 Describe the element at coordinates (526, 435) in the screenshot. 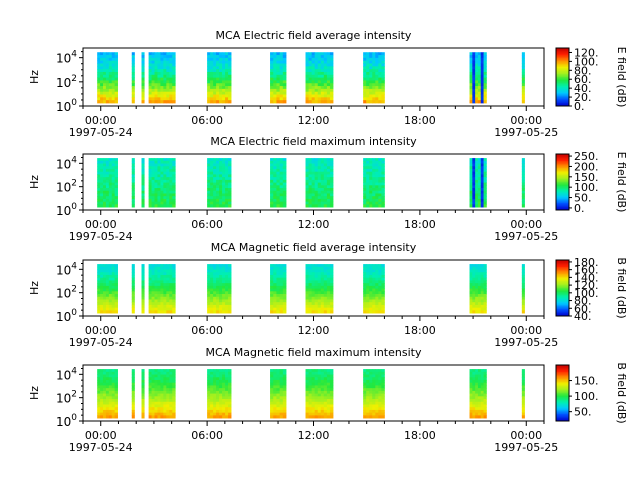

I see `x-tick-label: 00:00` at that location.